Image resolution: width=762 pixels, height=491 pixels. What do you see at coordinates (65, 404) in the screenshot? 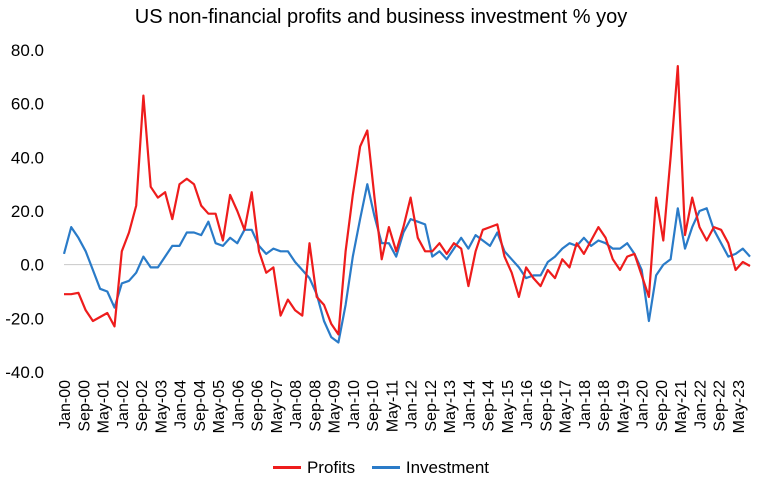
I see `x-tick-label: Jan-00` at bounding box center [65, 404].